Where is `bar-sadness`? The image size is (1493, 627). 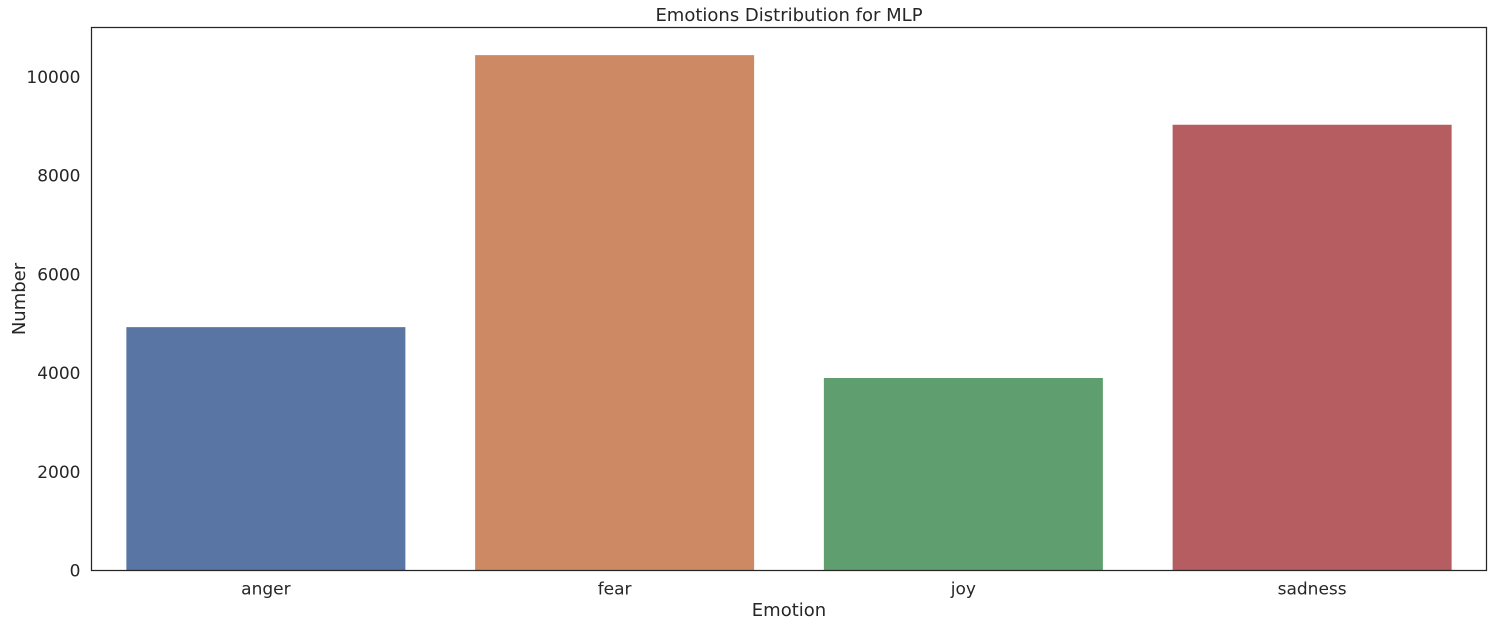
bar-sadness is located at coordinates (1312, 347).